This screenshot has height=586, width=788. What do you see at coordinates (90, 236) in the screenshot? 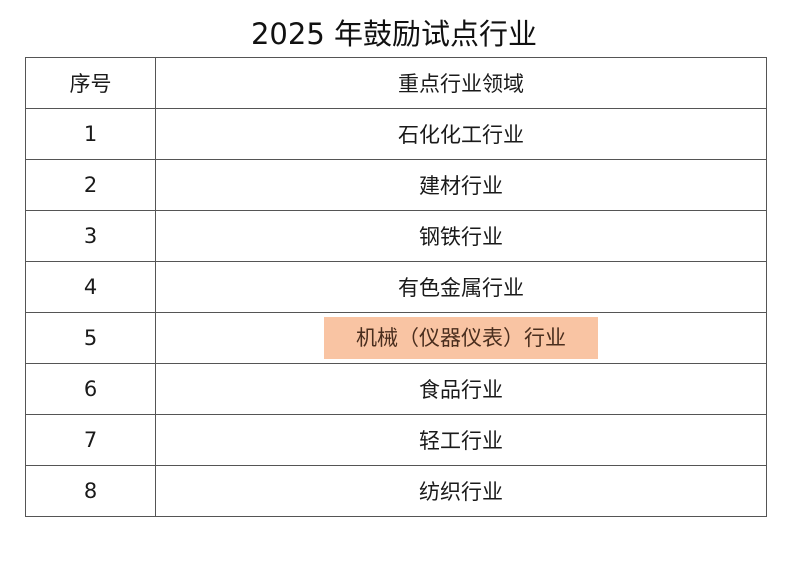
I see `row-number: 3` at bounding box center [90, 236].